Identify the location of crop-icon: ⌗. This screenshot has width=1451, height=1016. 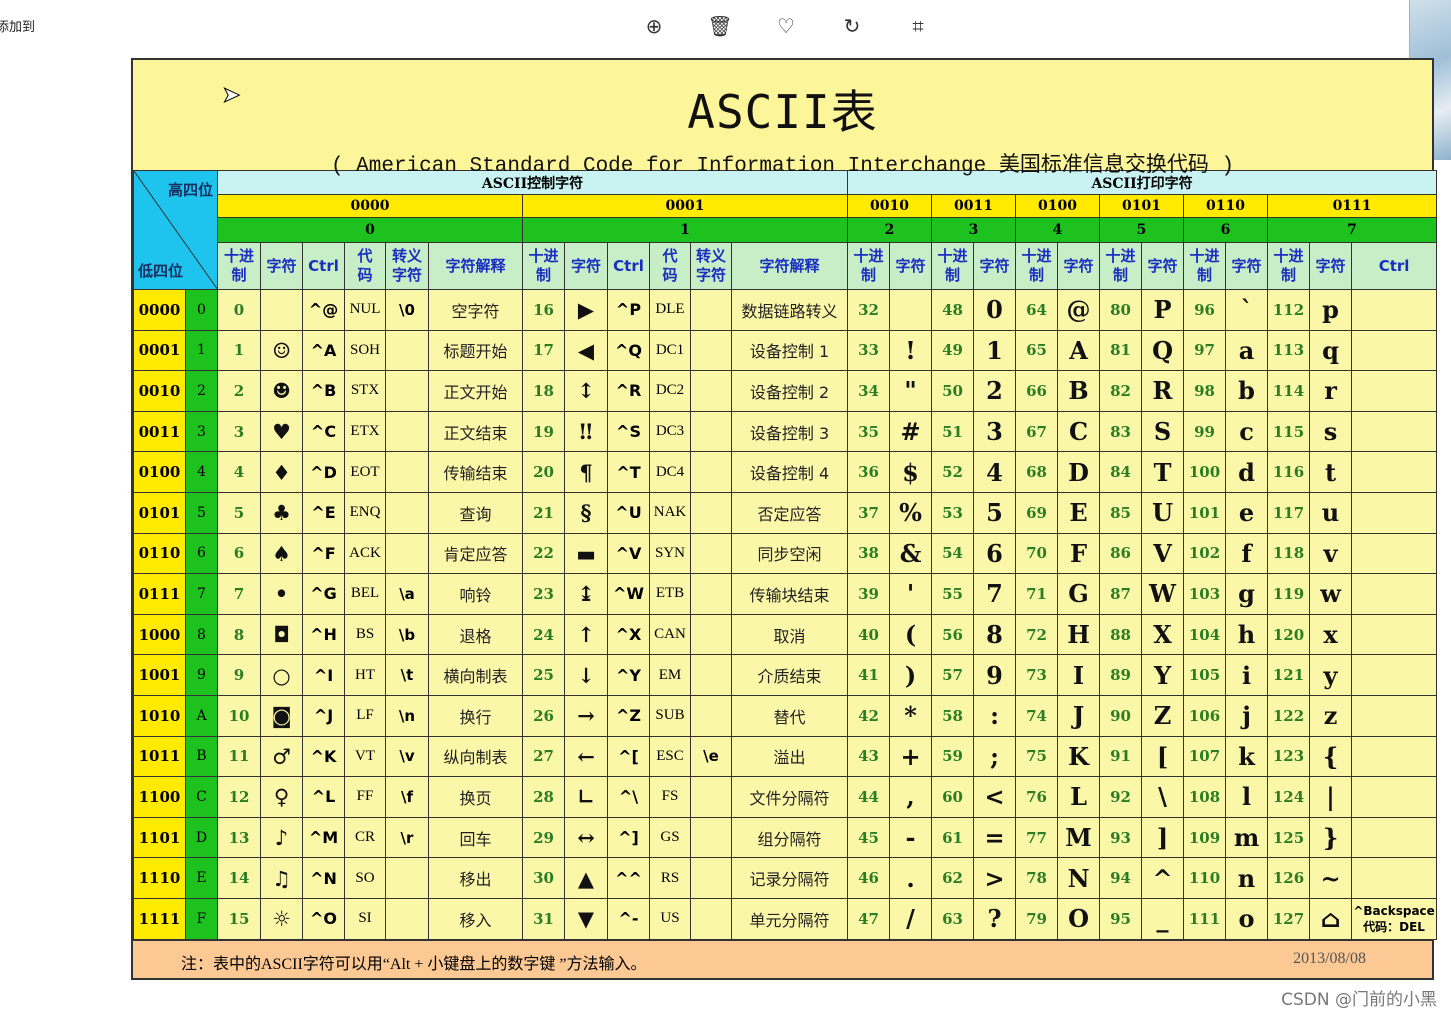
(918, 26).